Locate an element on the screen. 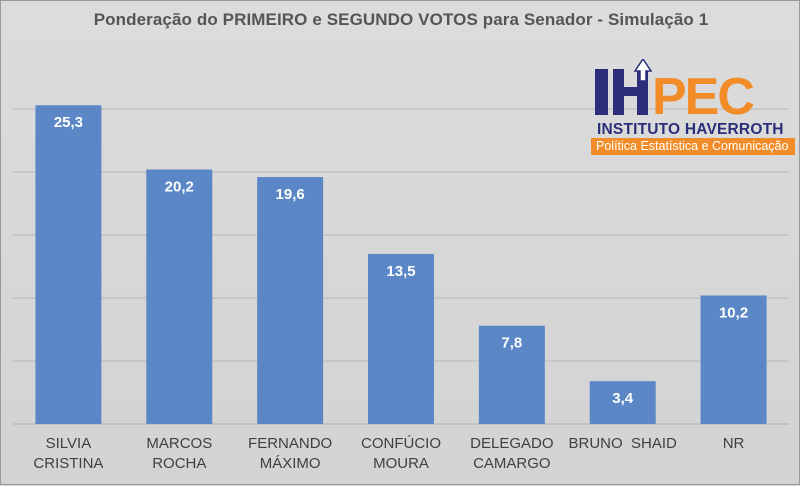  x-tick-label-line: BRUNO SHAID is located at coordinates (622, 443).